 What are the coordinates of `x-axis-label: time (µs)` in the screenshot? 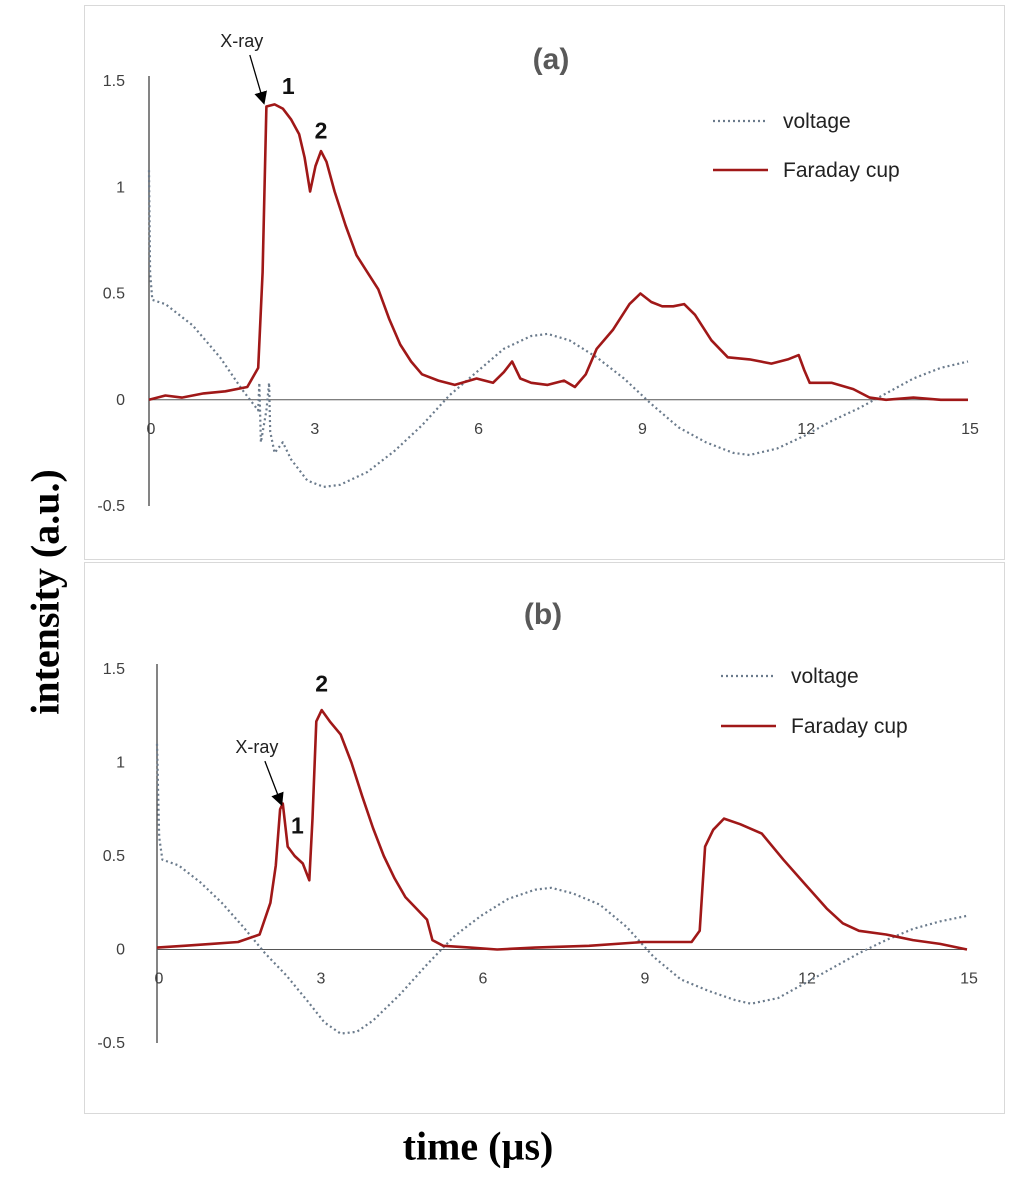 It's located at (478, 1146).